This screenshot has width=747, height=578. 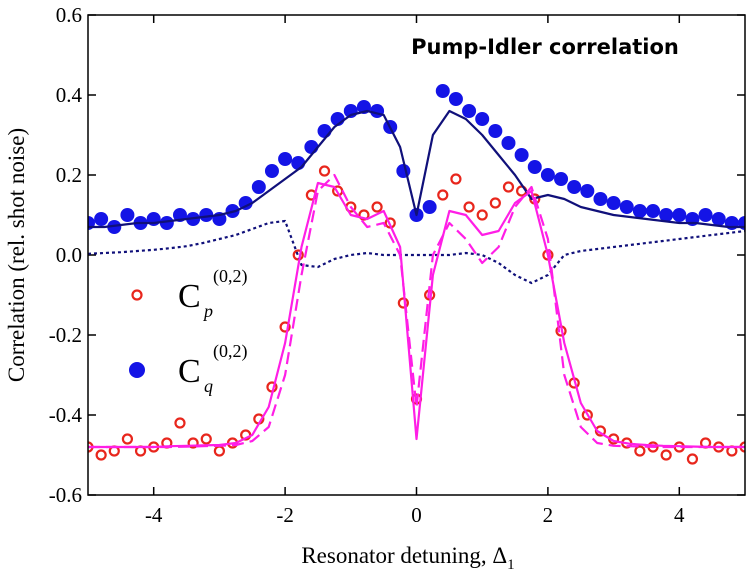 What do you see at coordinates (16, 255) in the screenshot?
I see `y-axis-label: Correlation (rel. shot noise)` at bounding box center [16, 255].